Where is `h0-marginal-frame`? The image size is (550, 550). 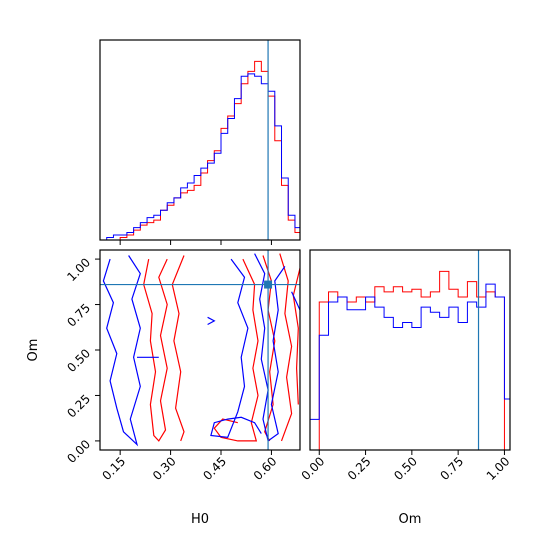 h0-marginal-frame is located at coordinates (200, 140).